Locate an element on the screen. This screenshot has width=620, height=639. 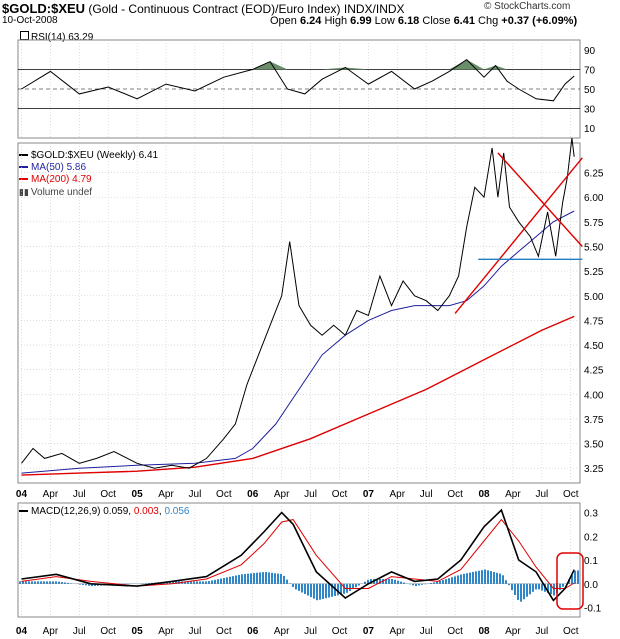
low-value: 6.18 is located at coordinates (408, 21).